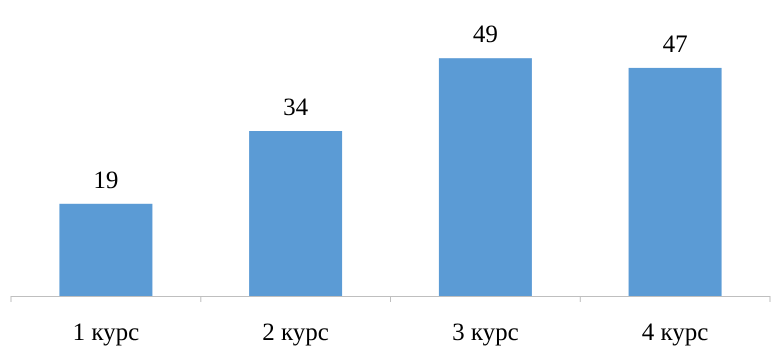 Image resolution: width=780 pixels, height=352 pixels. I want to click on x-tick-label-4: 4 курс, so click(675, 332).